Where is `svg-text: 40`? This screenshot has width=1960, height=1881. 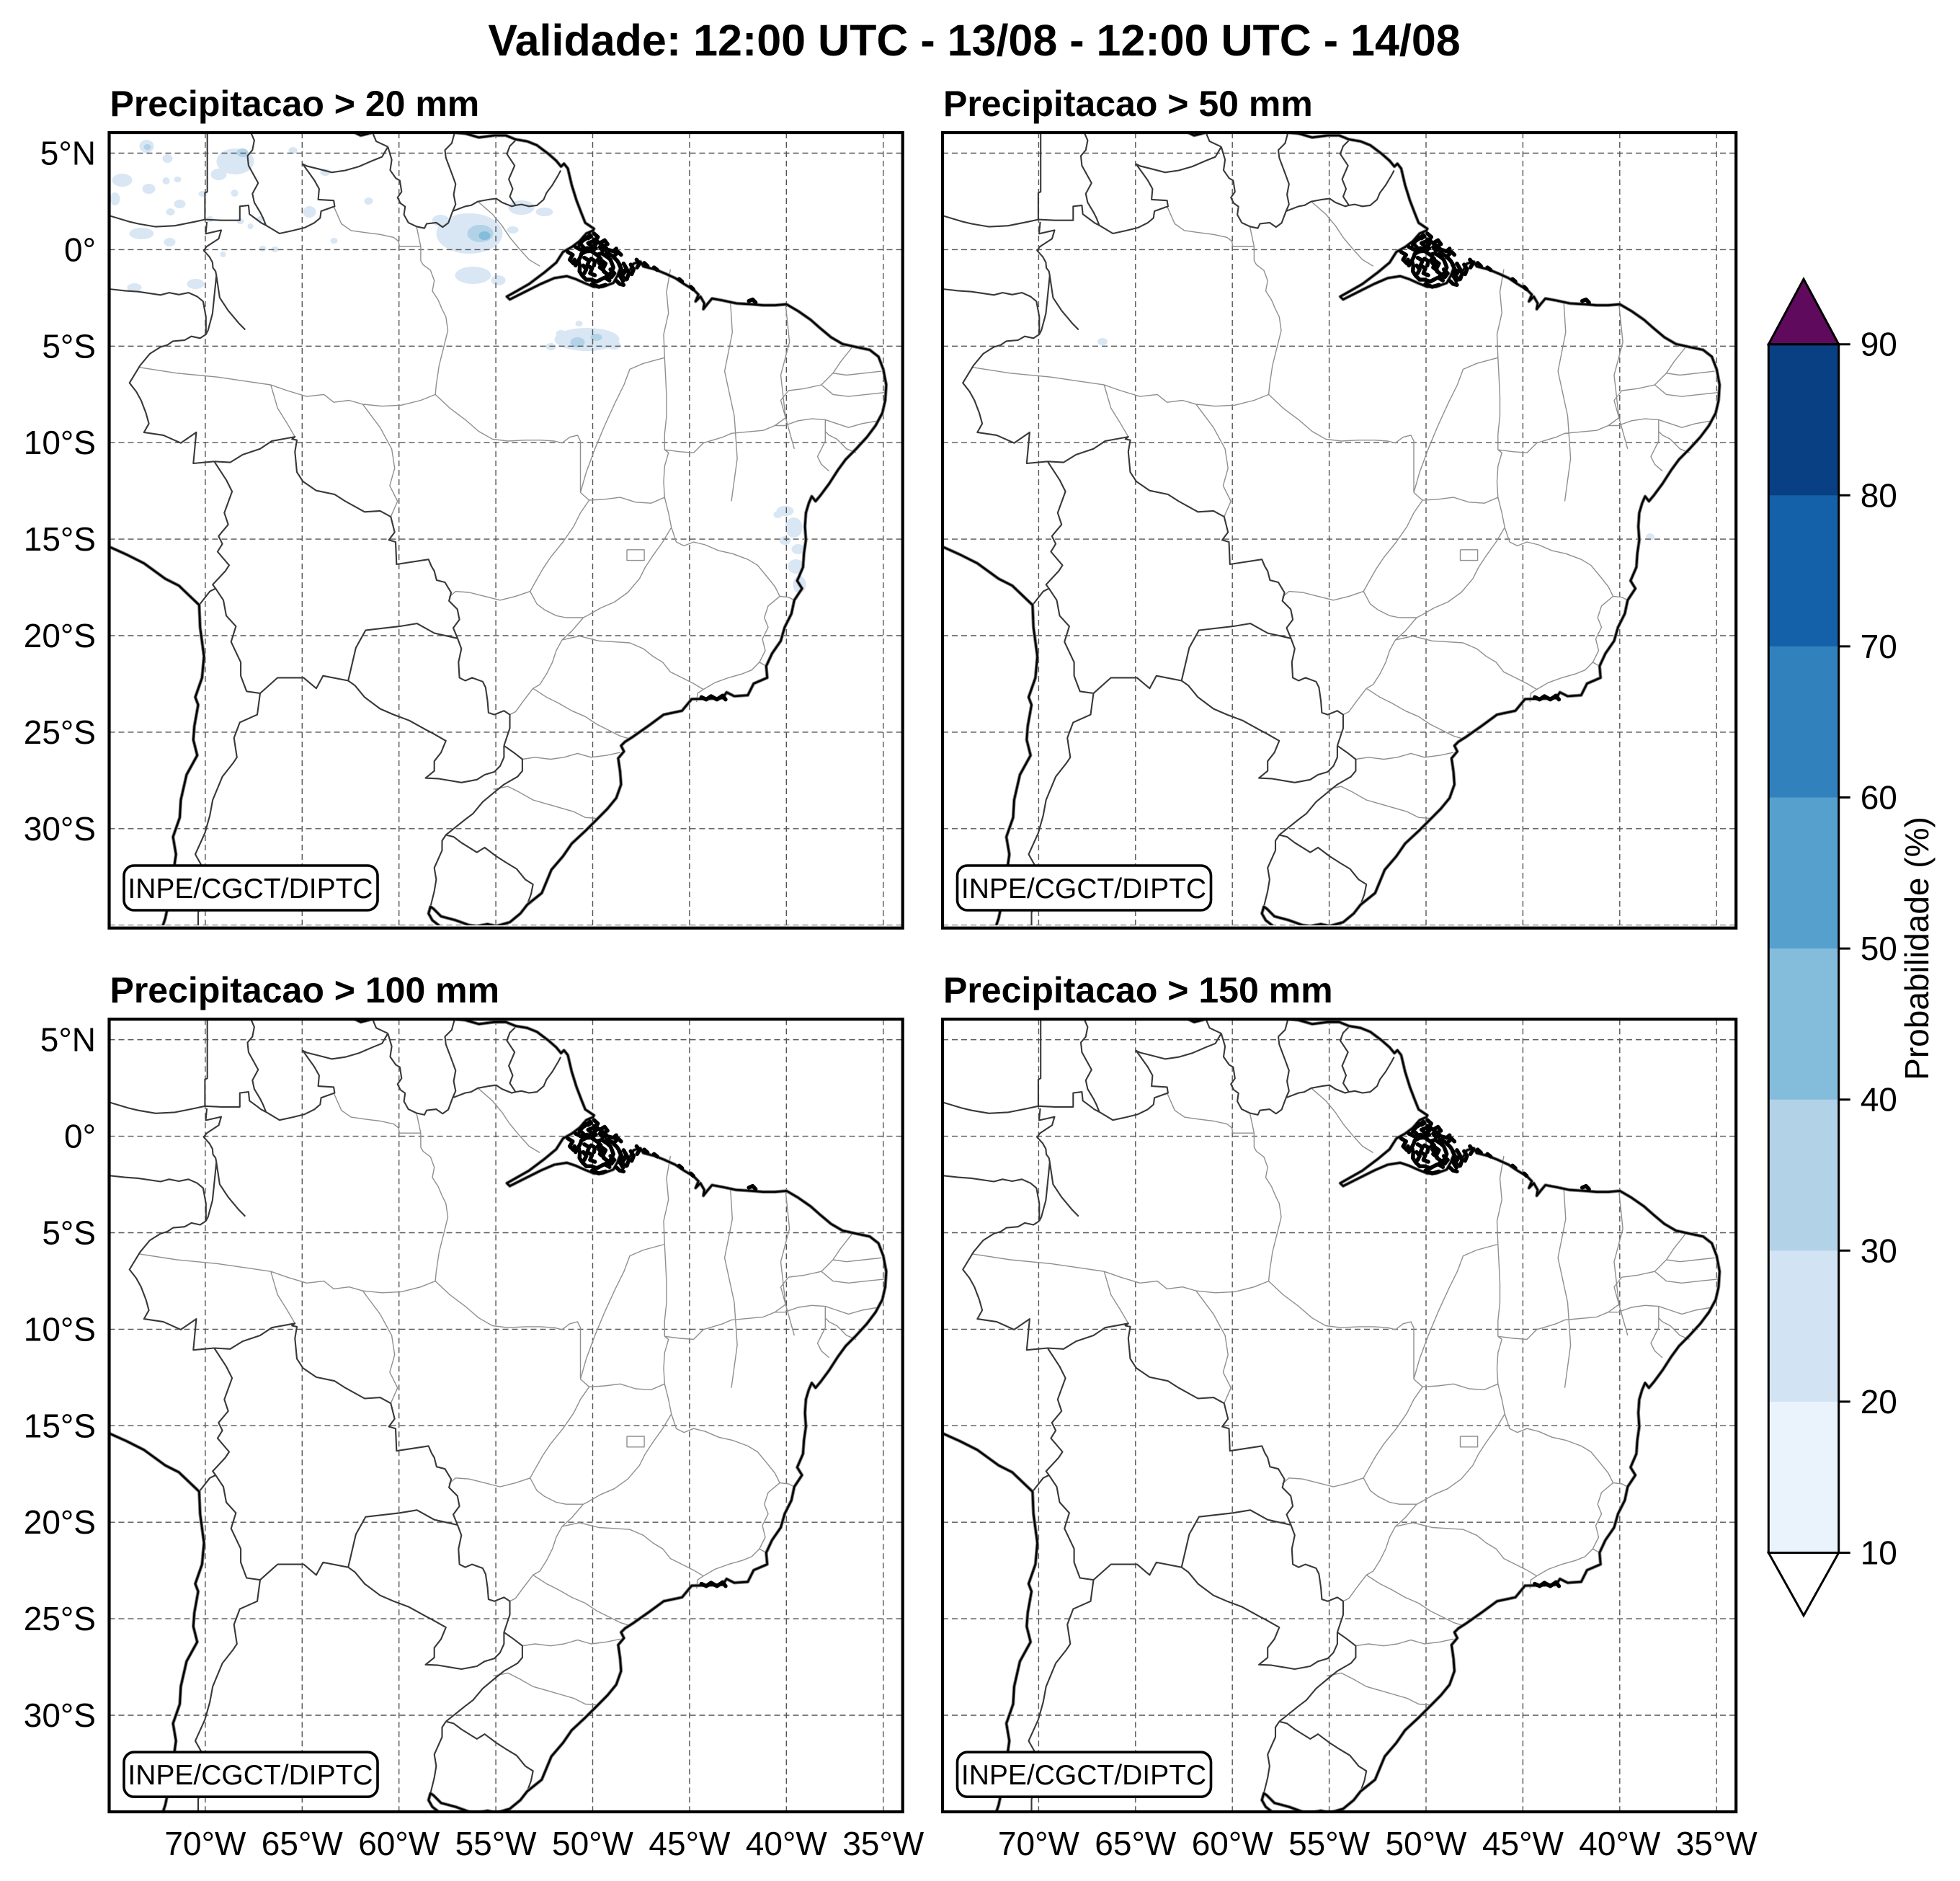
svg-text: 40 is located at coordinates (1879, 1100).